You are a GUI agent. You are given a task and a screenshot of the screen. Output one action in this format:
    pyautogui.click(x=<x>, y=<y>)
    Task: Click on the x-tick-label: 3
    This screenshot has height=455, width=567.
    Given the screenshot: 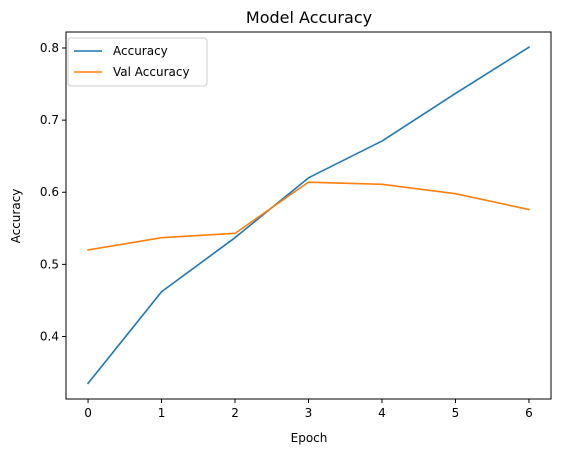 What is the action you would take?
    pyautogui.click(x=309, y=413)
    